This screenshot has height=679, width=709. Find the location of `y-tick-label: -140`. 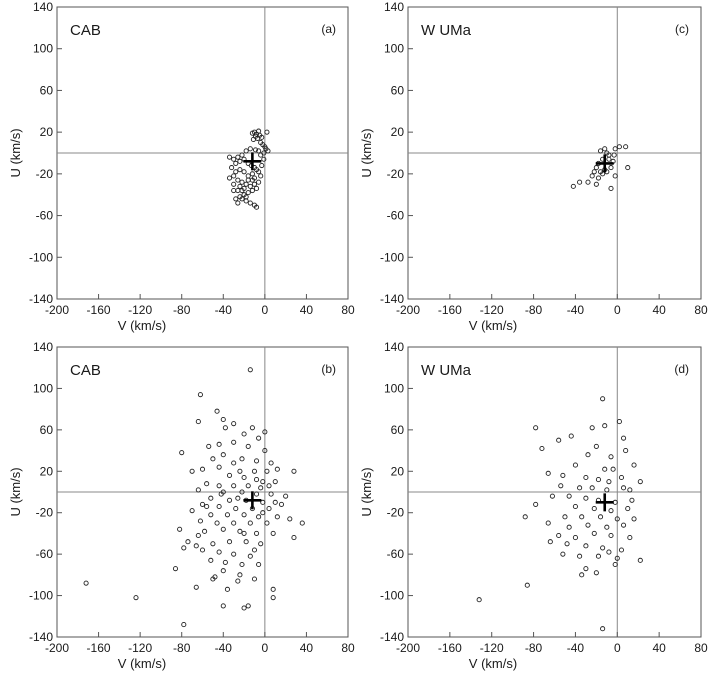

y-tick-label: -140 is located at coordinates (41, 637).